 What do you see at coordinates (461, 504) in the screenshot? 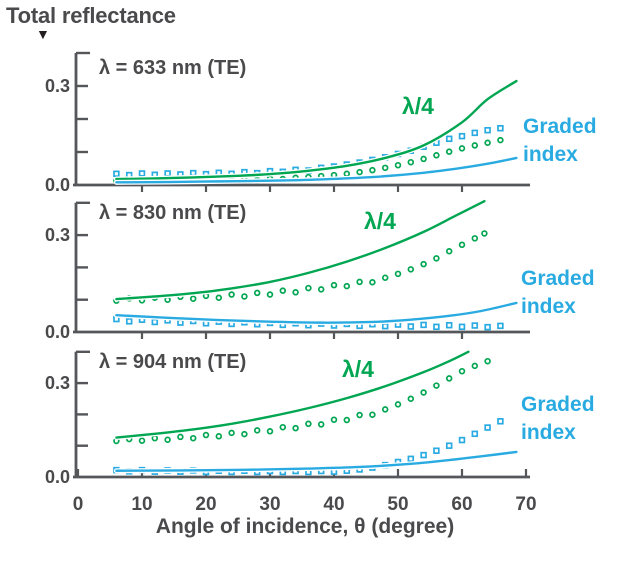
I see `x-tick-label-60: 60` at bounding box center [461, 504].